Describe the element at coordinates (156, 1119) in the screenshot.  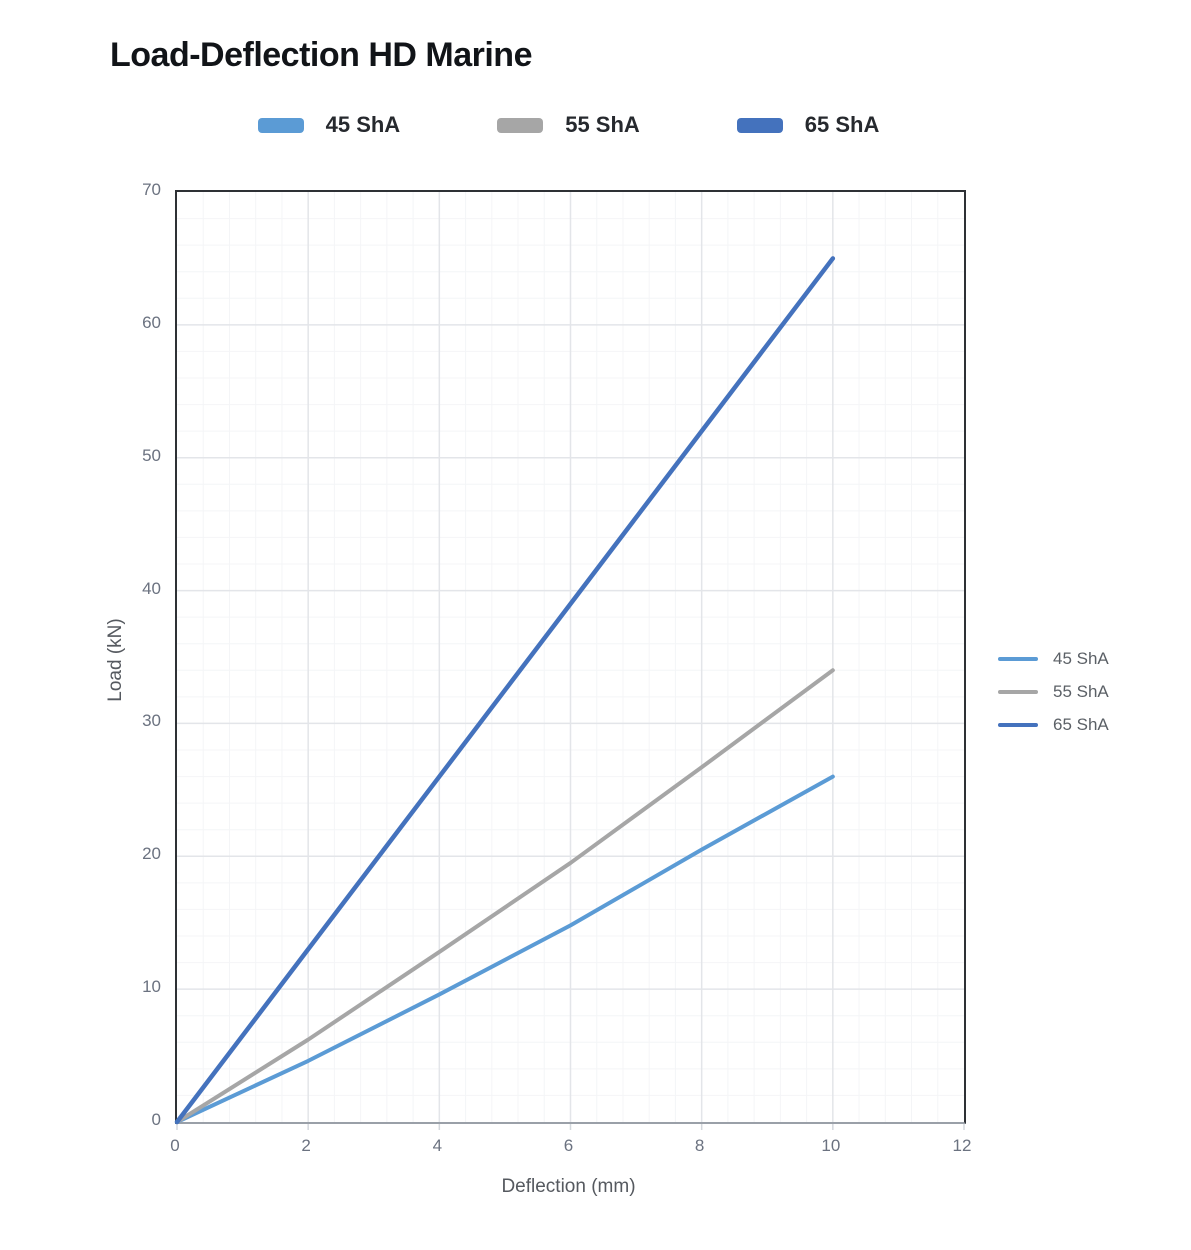
I see `y-tick-label: 0` at that location.